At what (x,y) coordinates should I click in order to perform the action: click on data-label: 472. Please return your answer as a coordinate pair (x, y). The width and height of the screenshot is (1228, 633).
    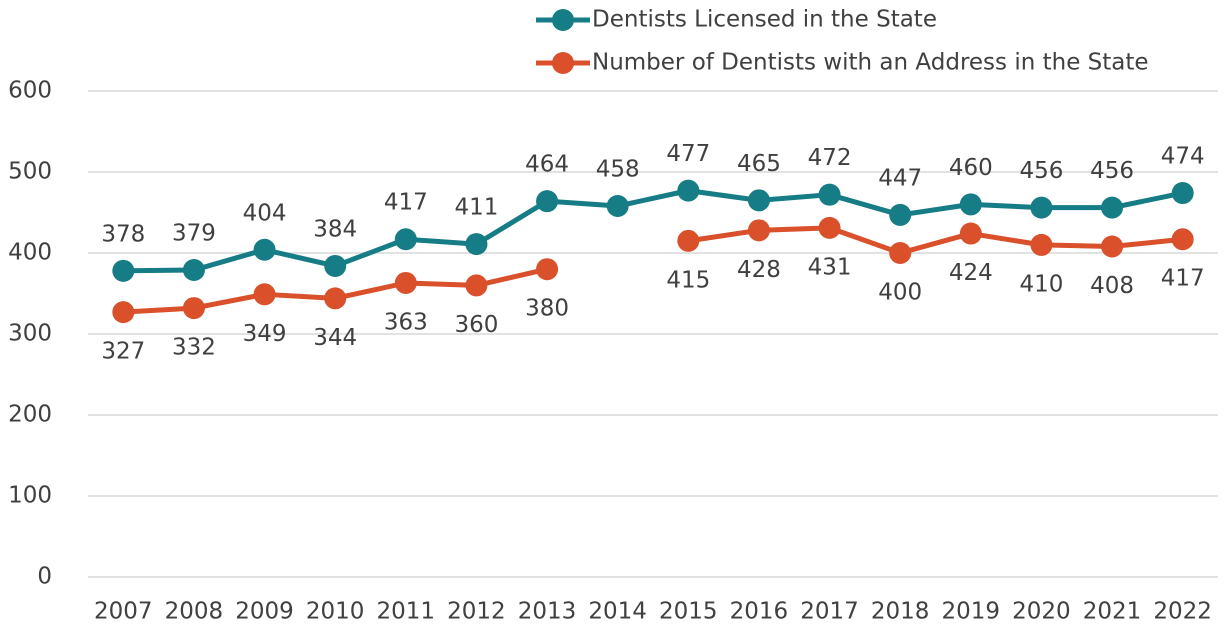
    Looking at the image, I should click on (830, 158).